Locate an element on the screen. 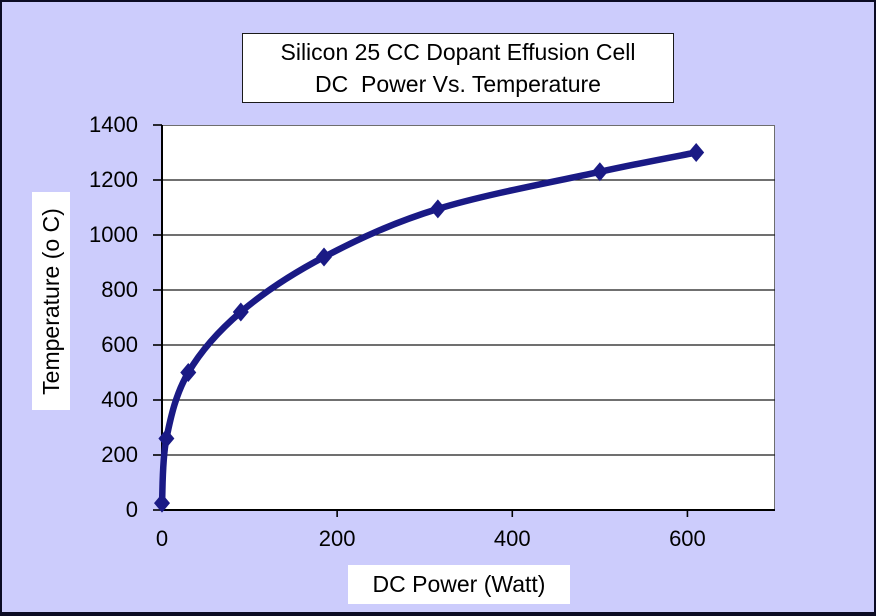 The height and width of the screenshot is (616, 876). y-tick-label: 1200 is located at coordinates (113, 179).